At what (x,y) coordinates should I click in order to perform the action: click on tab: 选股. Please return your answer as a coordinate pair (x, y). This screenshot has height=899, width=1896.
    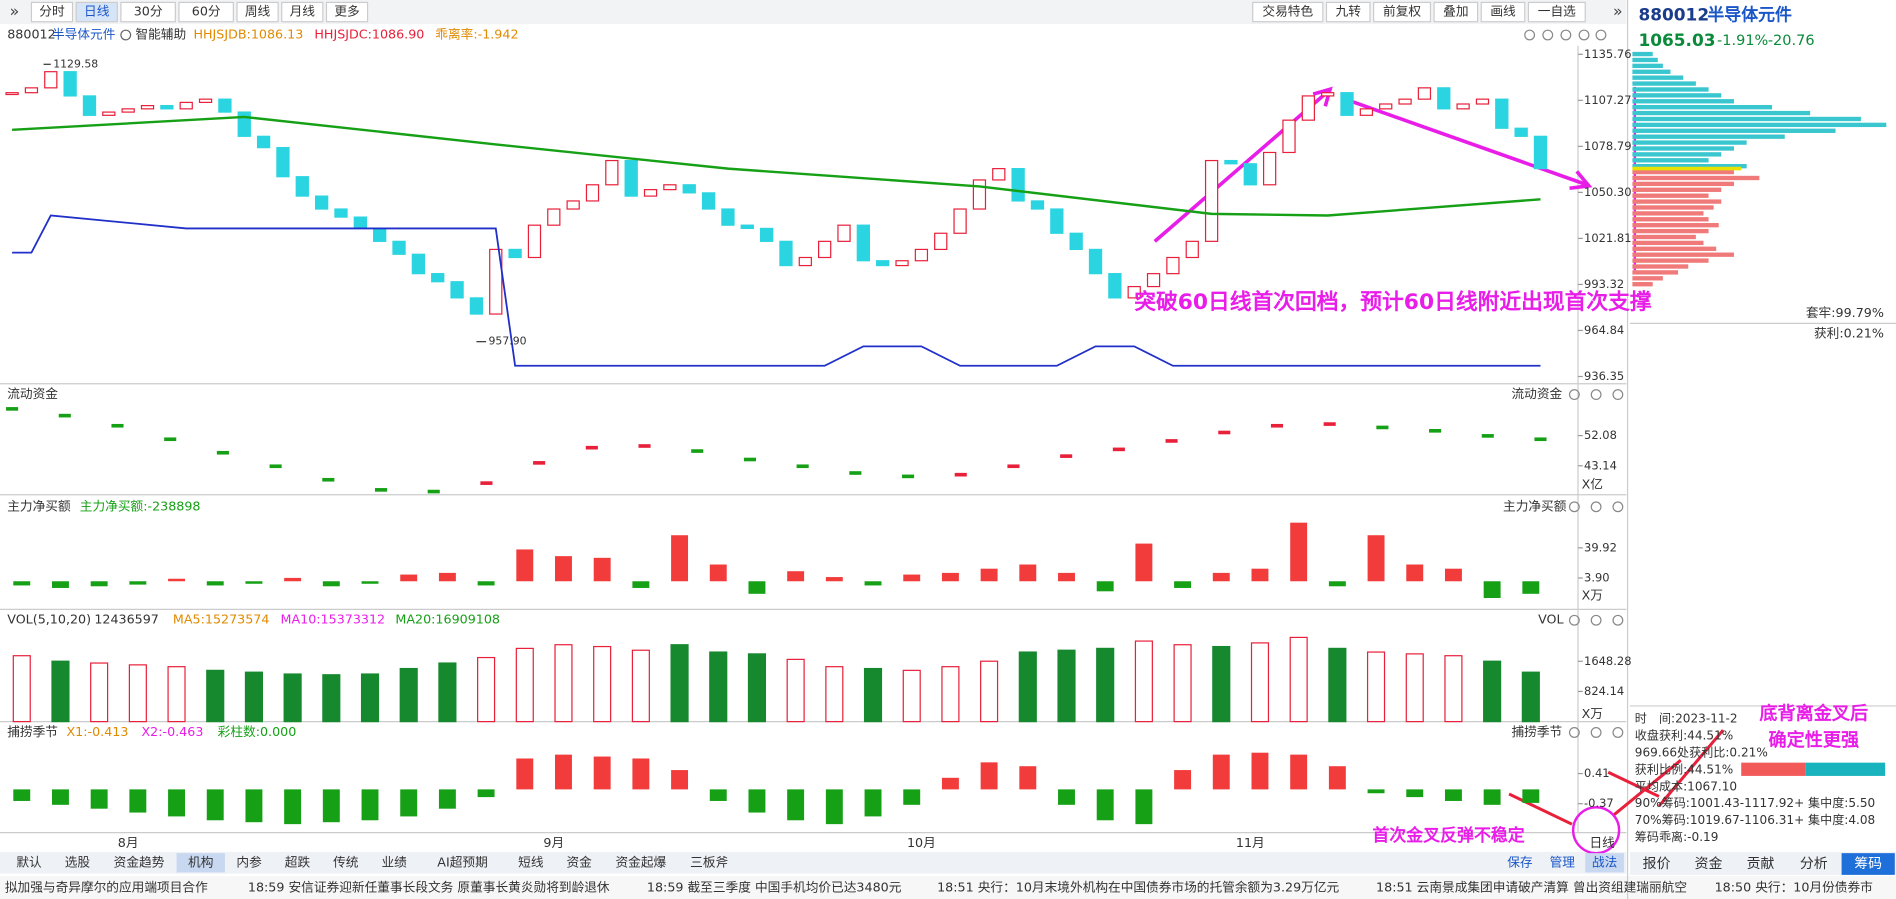
    Looking at the image, I should click on (78, 861).